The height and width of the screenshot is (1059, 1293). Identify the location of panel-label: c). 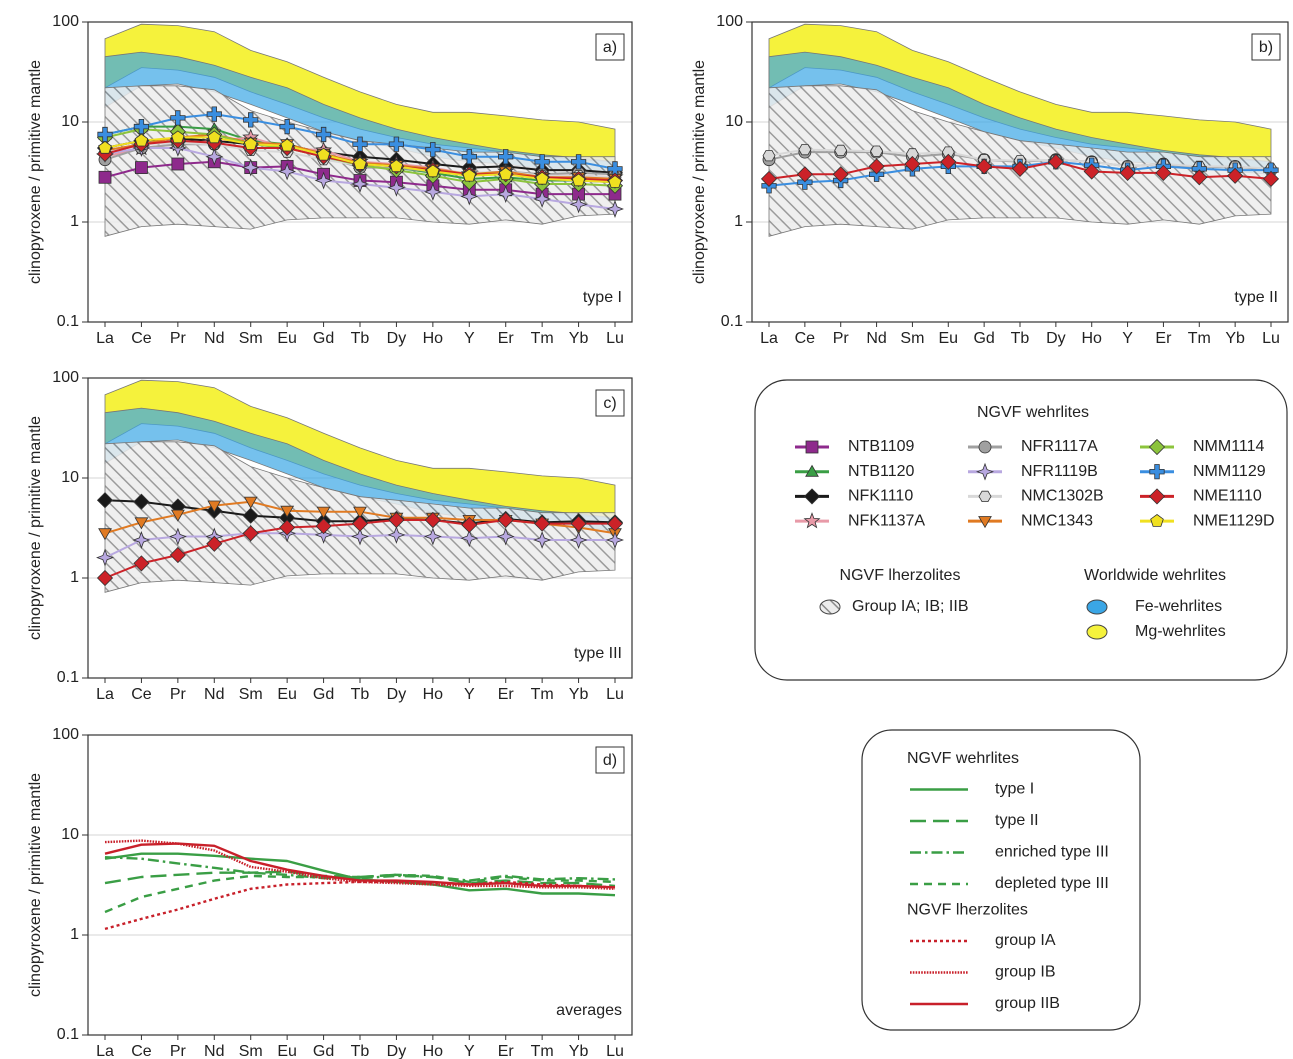
(609, 403).